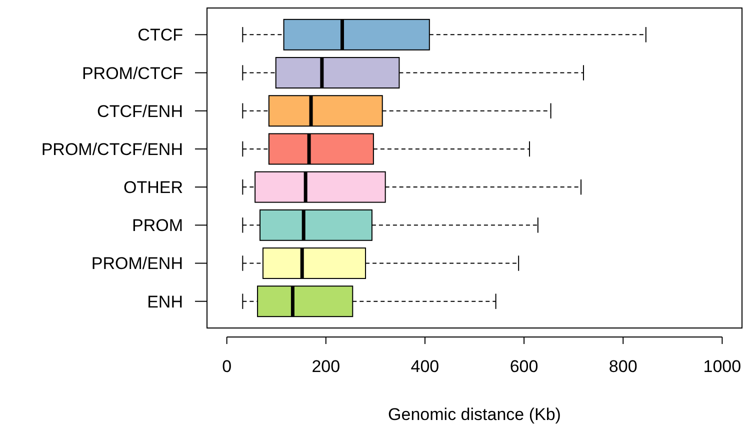 The image size is (748, 428). What do you see at coordinates (722, 366) in the screenshot?
I see `x-tick-label: 1000` at bounding box center [722, 366].